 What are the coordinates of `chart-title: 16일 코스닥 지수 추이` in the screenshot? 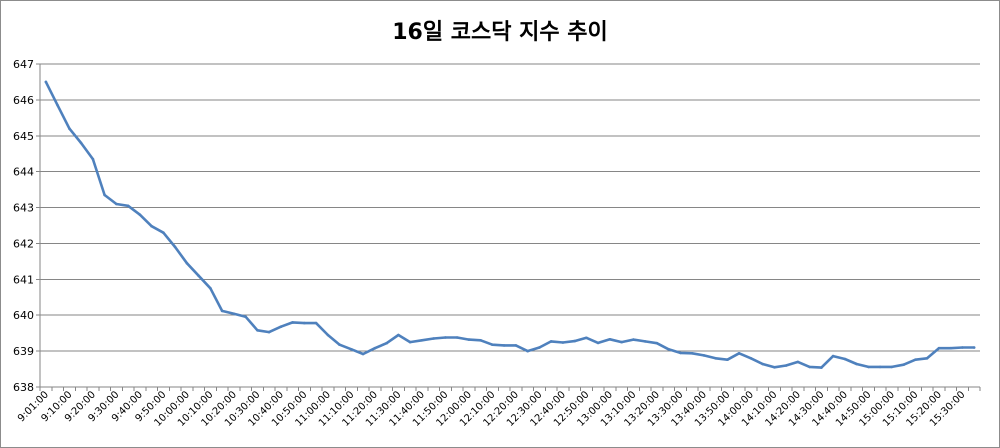 It's located at (500, 32).